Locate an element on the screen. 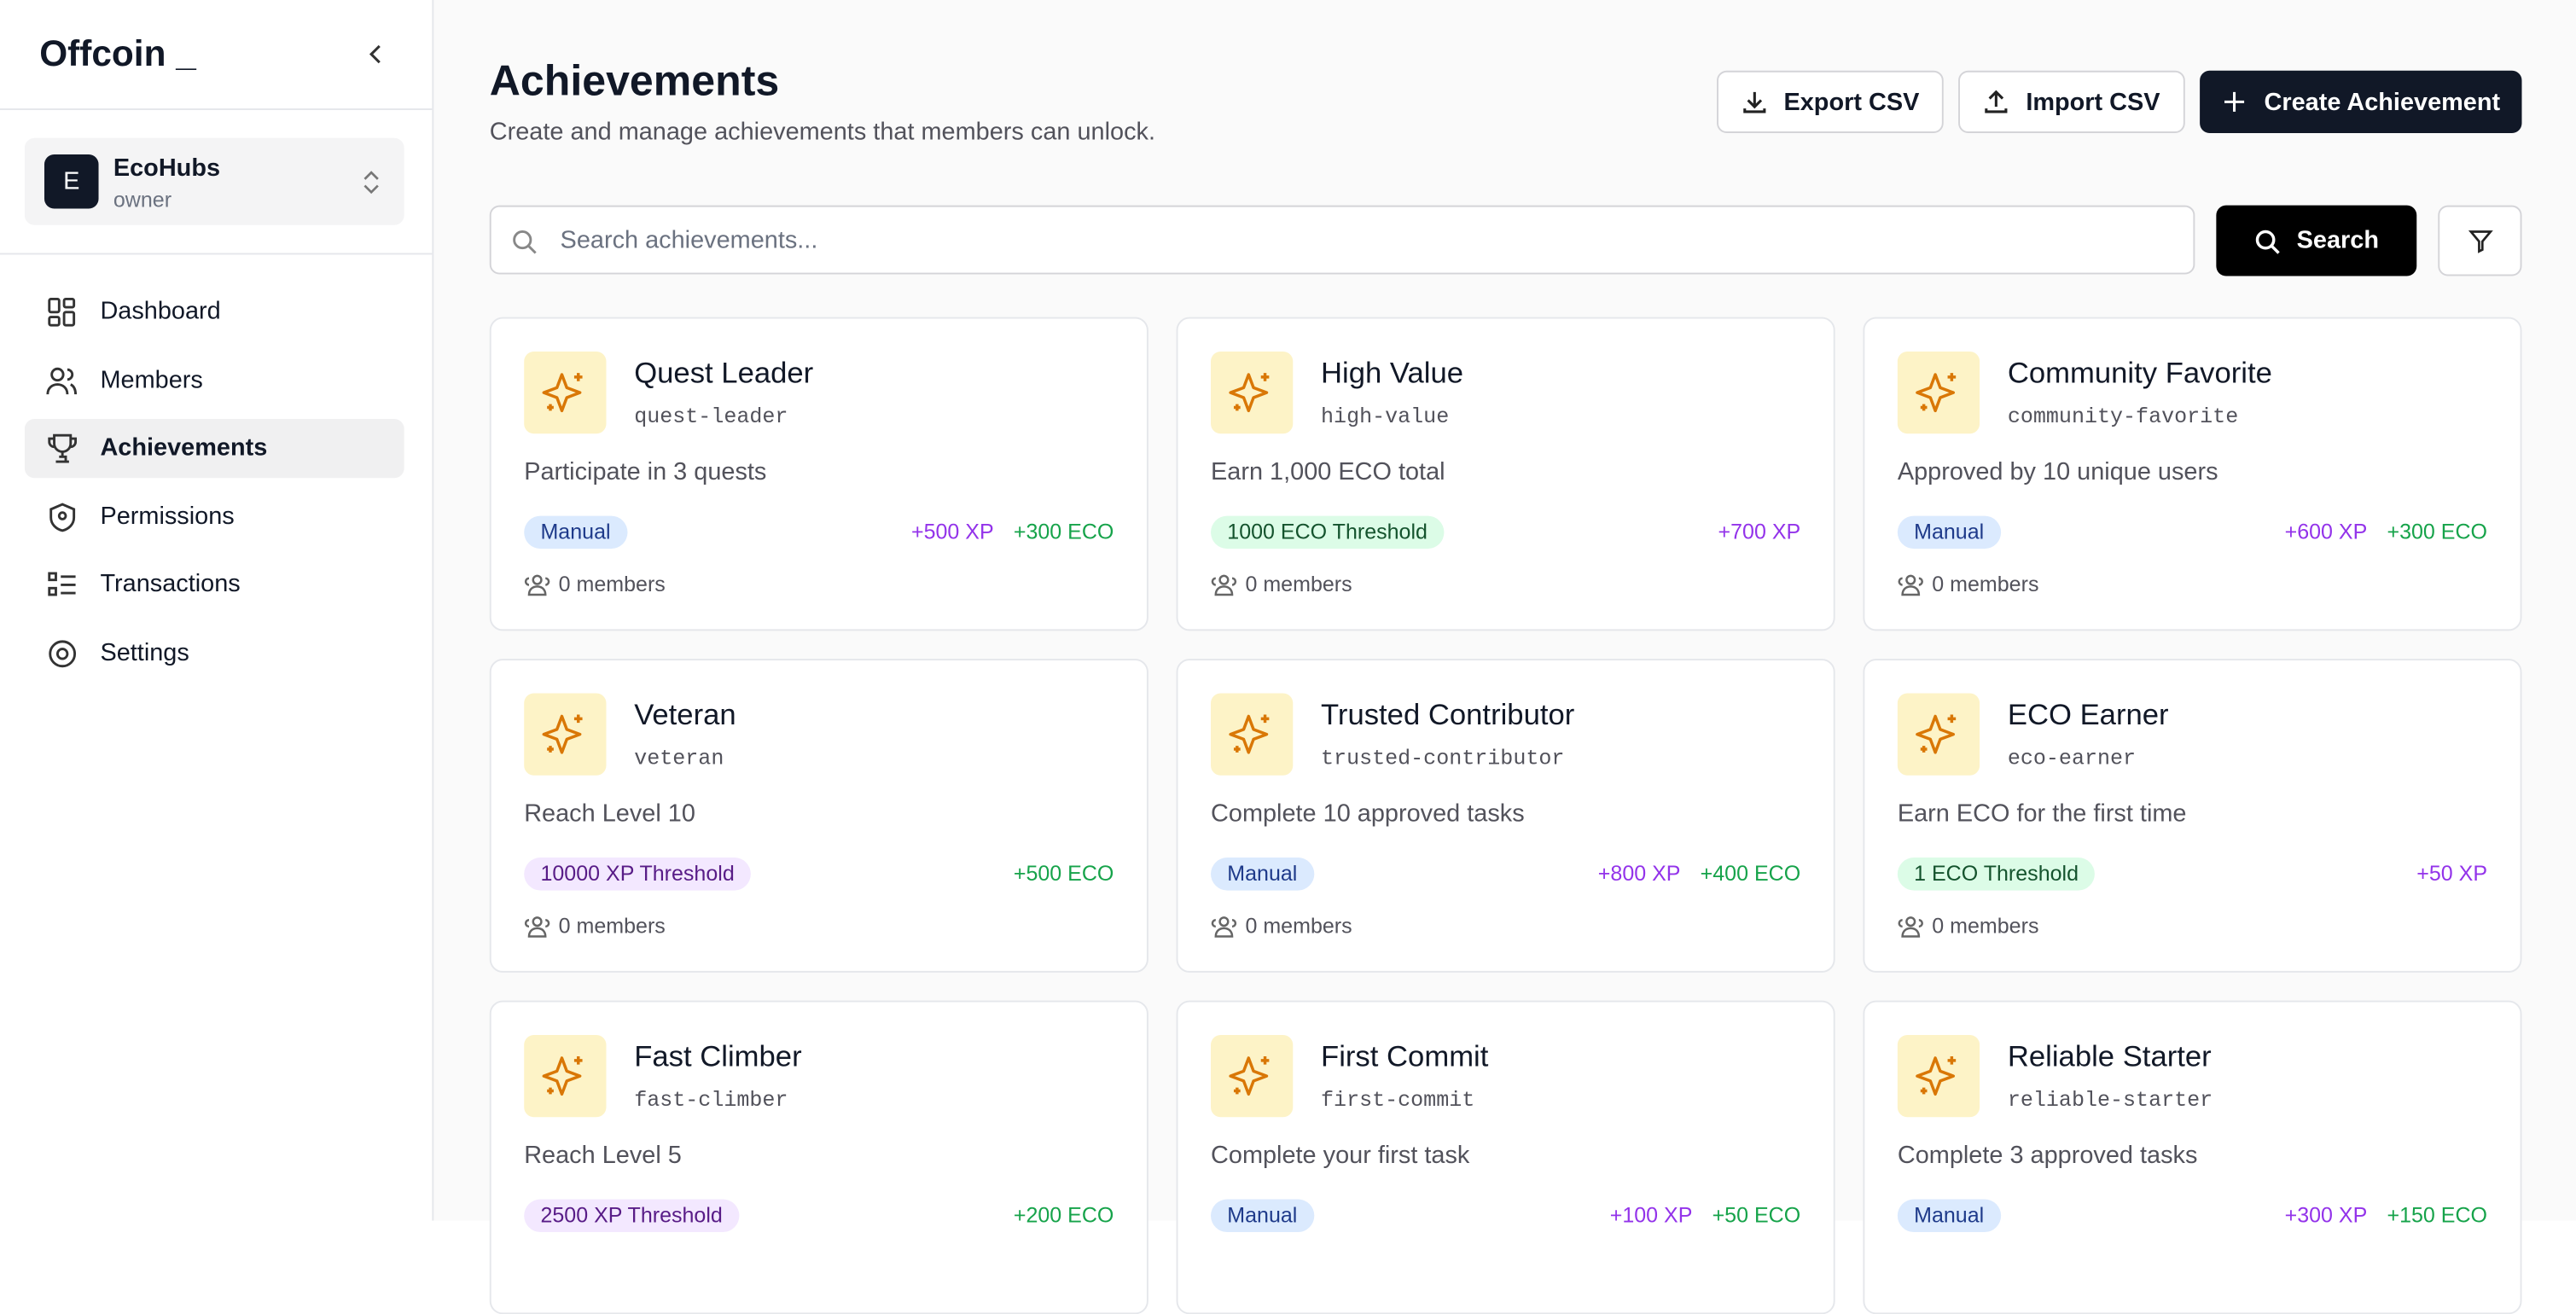  nav-label: Members is located at coordinates (151, 379).